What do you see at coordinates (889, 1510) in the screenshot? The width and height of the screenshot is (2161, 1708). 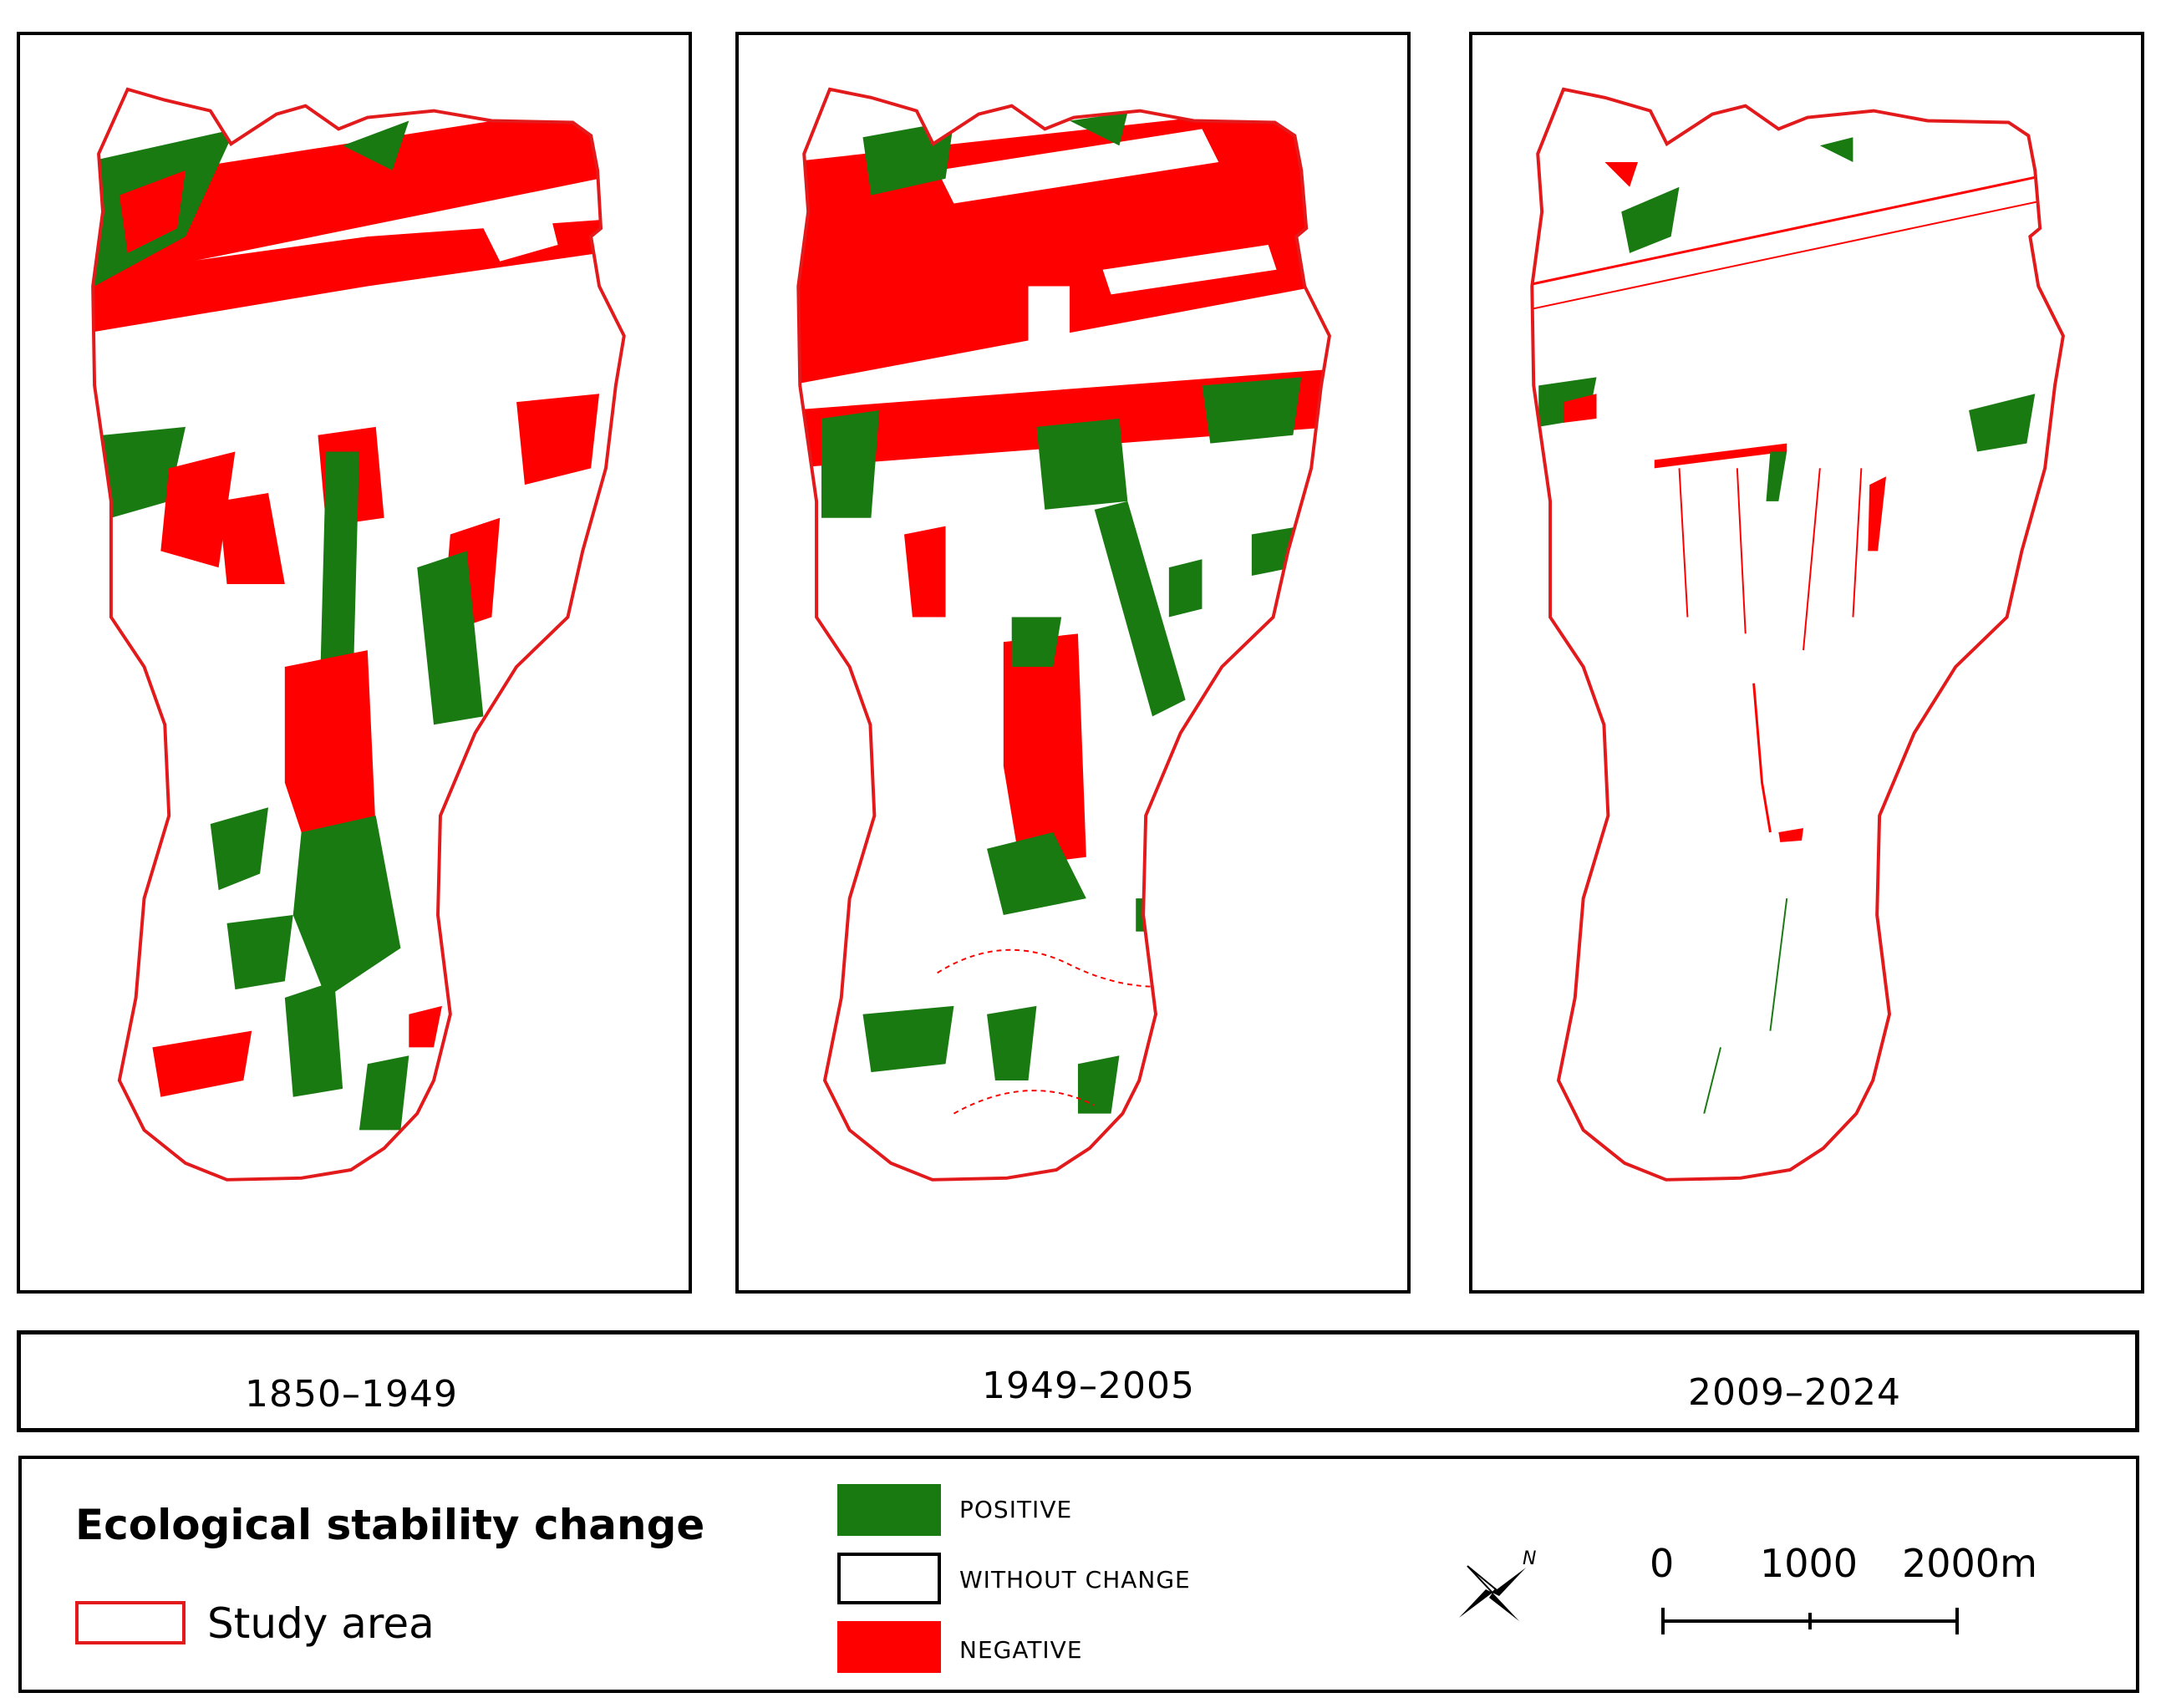 I see `positive-swatch` at bounding box center [889, 1510].